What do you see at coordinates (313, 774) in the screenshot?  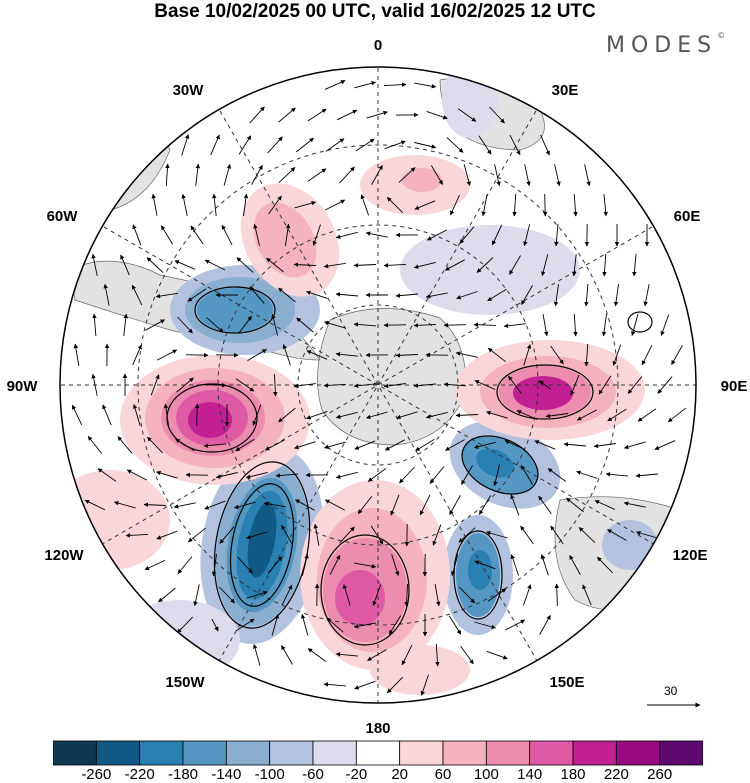 I see `colorbar-tick-label: -60` at bounding box center [313, 774].